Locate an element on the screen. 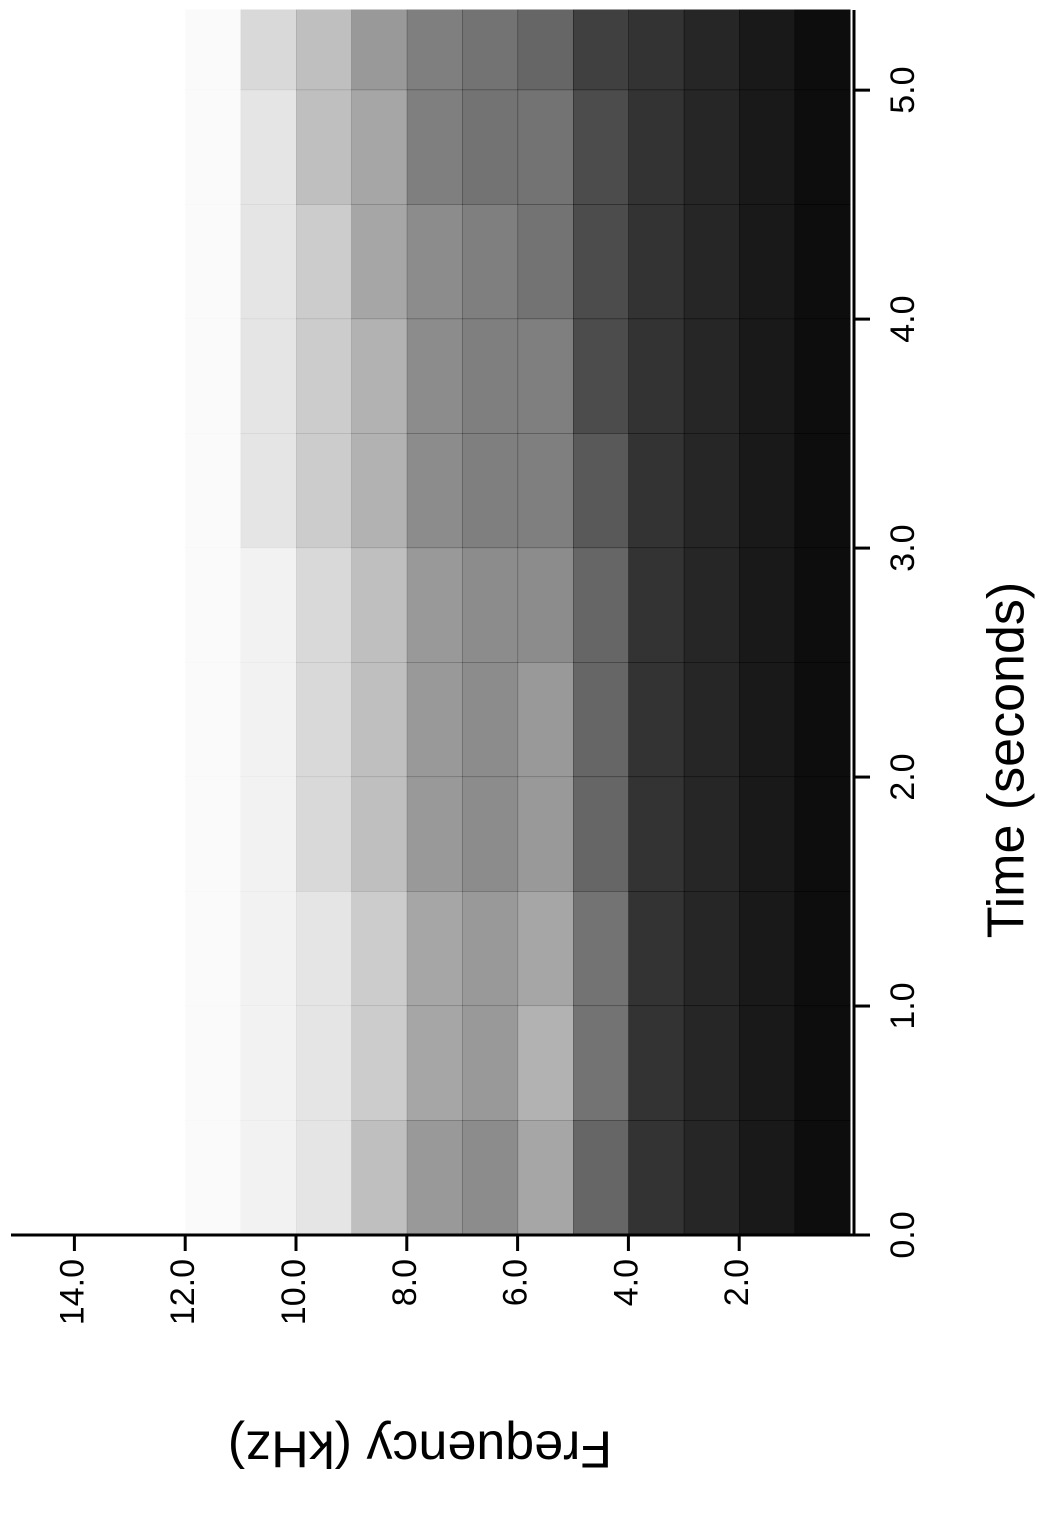 The height and width of the screenshot is (1522, 1061). x-tick-label: 3.0 is located at coordinates (903, 547).